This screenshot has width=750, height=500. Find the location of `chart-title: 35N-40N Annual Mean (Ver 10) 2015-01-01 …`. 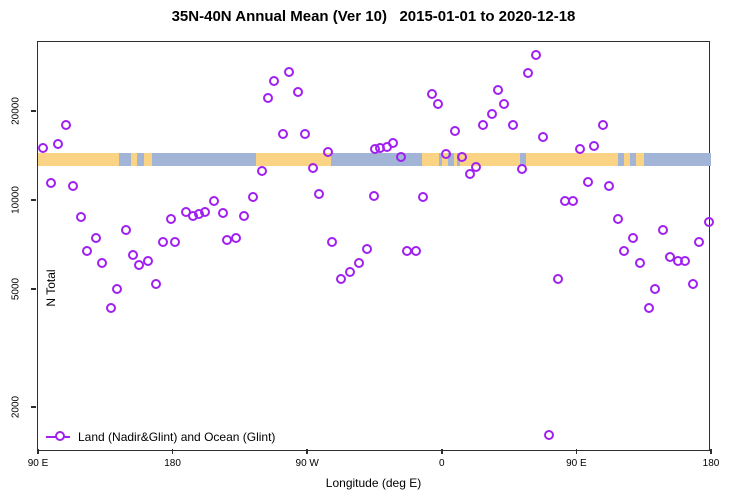

chart-title: 35N-40N Annual Mean (Ver 10) 2015-01-01 … is located at coordinates (373, 16).